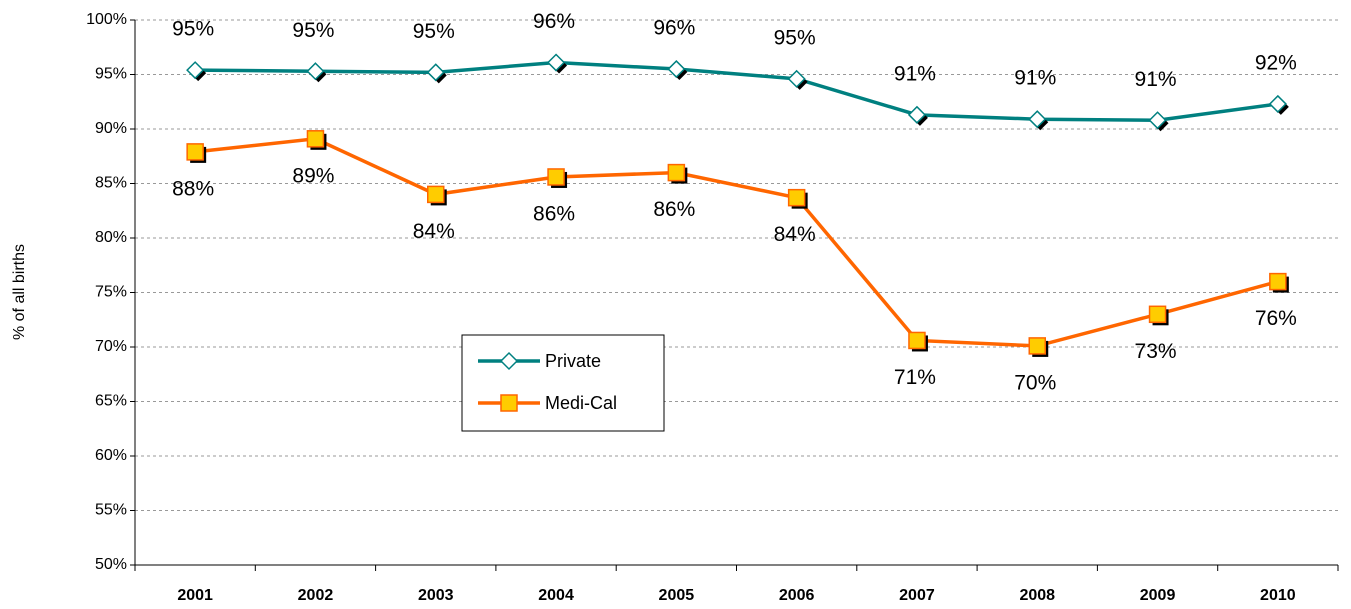 The width and height of the screenshot is (1351, 609). I want to click on y-tick-label: 50%, so click(111, 564).